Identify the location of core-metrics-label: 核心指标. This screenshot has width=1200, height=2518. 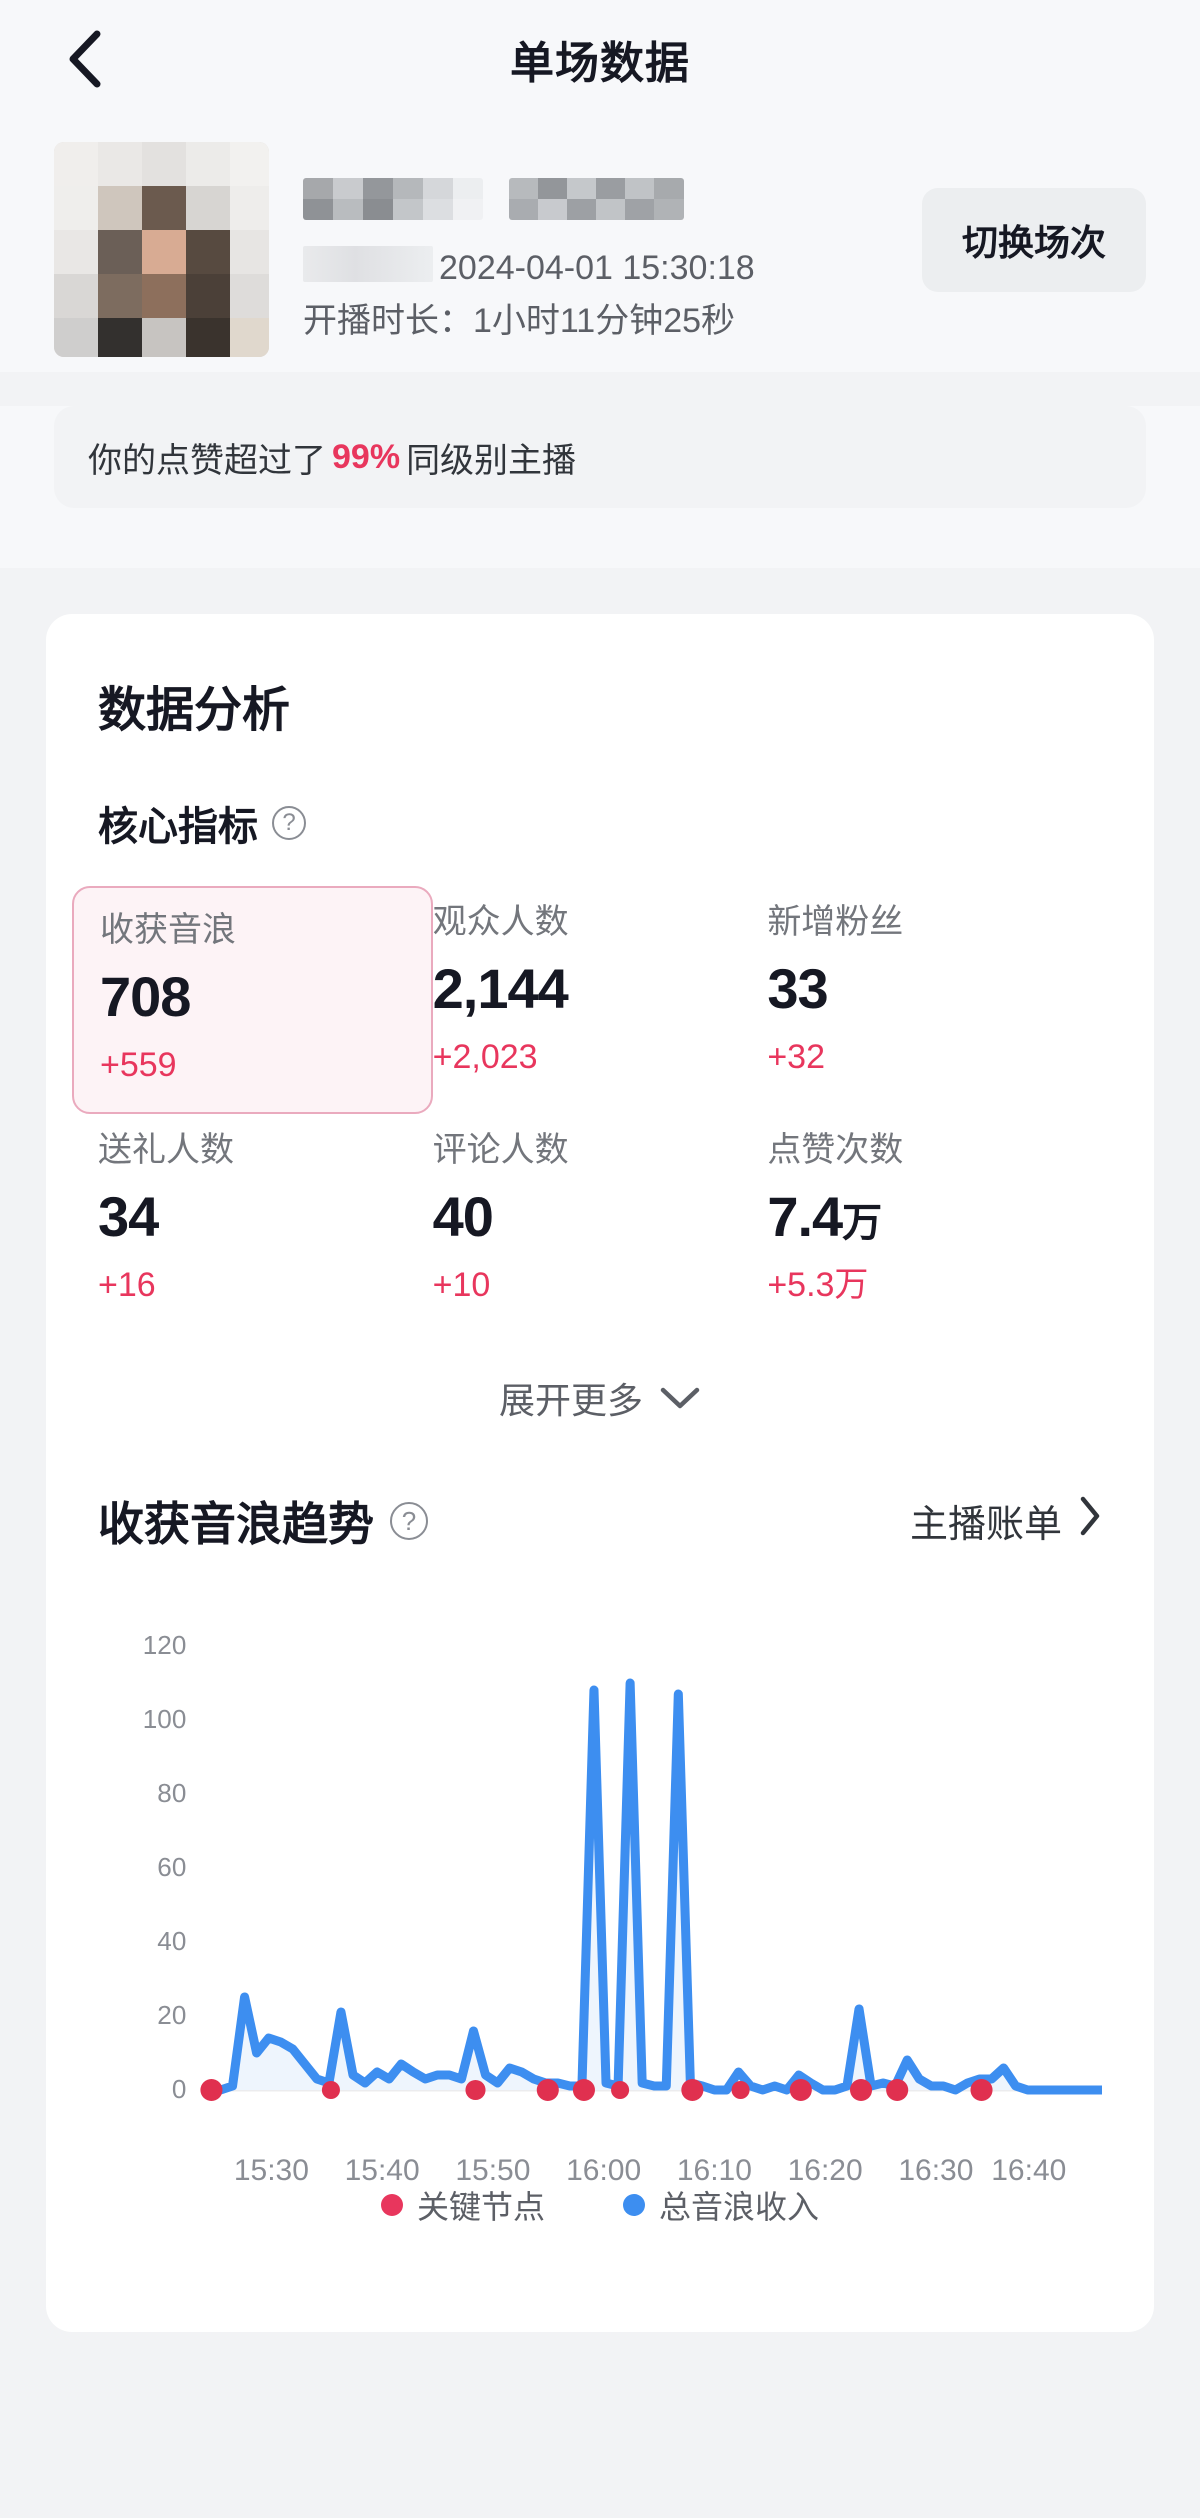
(178, 827).